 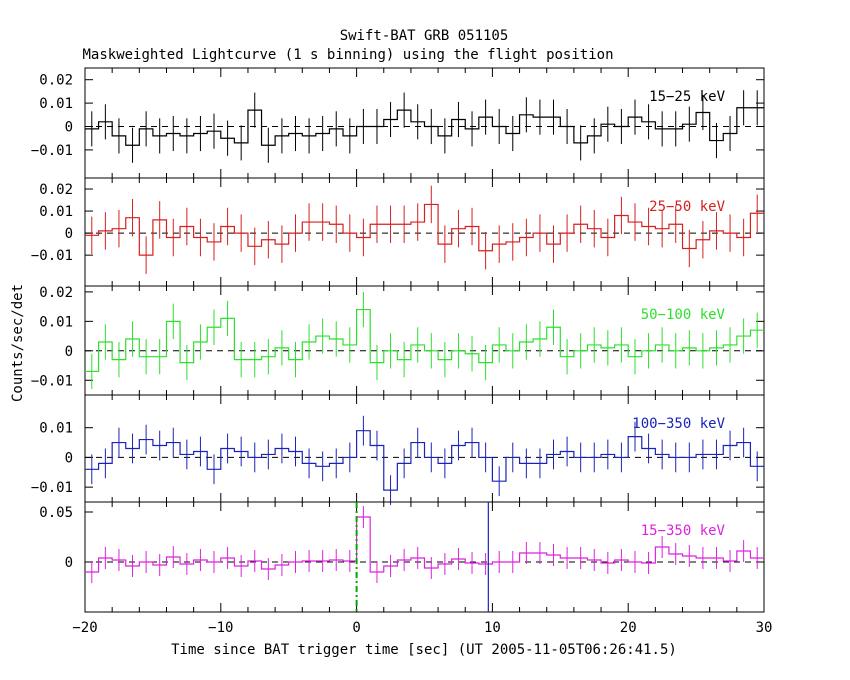 I want to click on y-tick-label-100-350-kev: 0, so click(x=69, y=458).